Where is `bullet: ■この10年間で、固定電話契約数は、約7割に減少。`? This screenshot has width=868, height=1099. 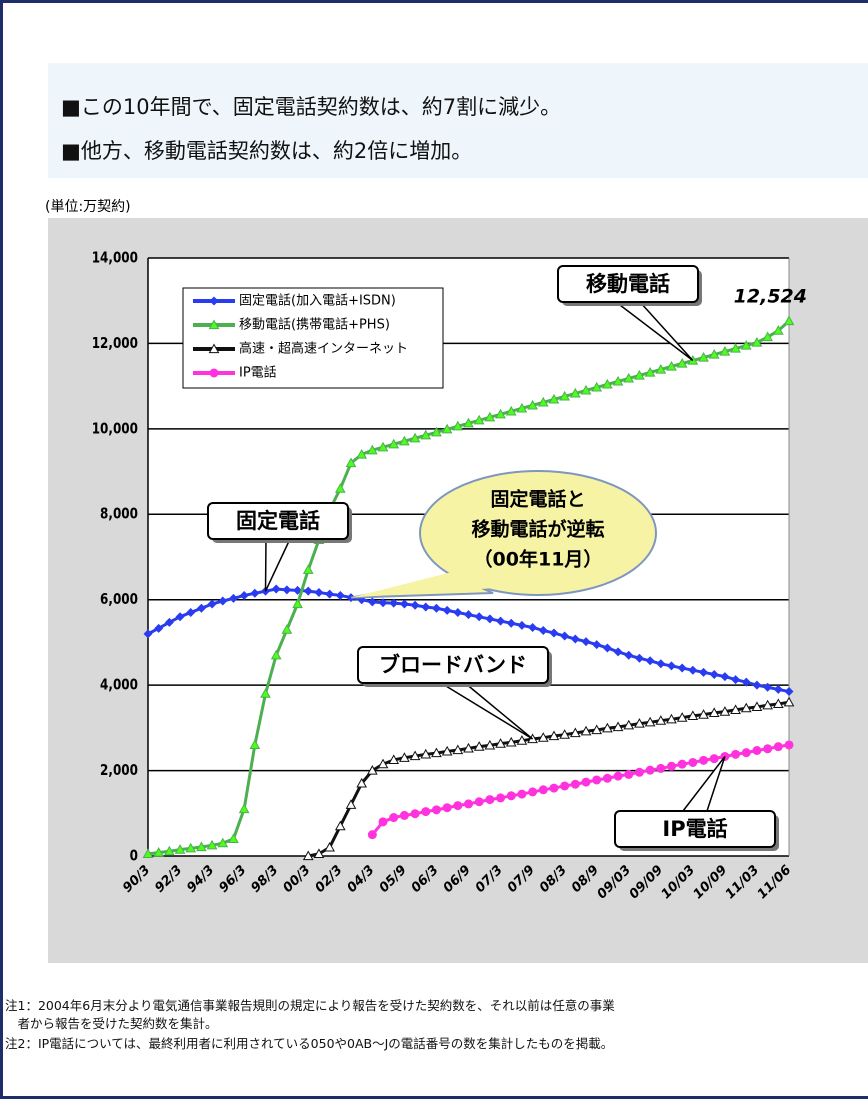 bullet: ■この10年間で、固定電話契約数は、約7割に減少。 is located at coordinates (311, 107).